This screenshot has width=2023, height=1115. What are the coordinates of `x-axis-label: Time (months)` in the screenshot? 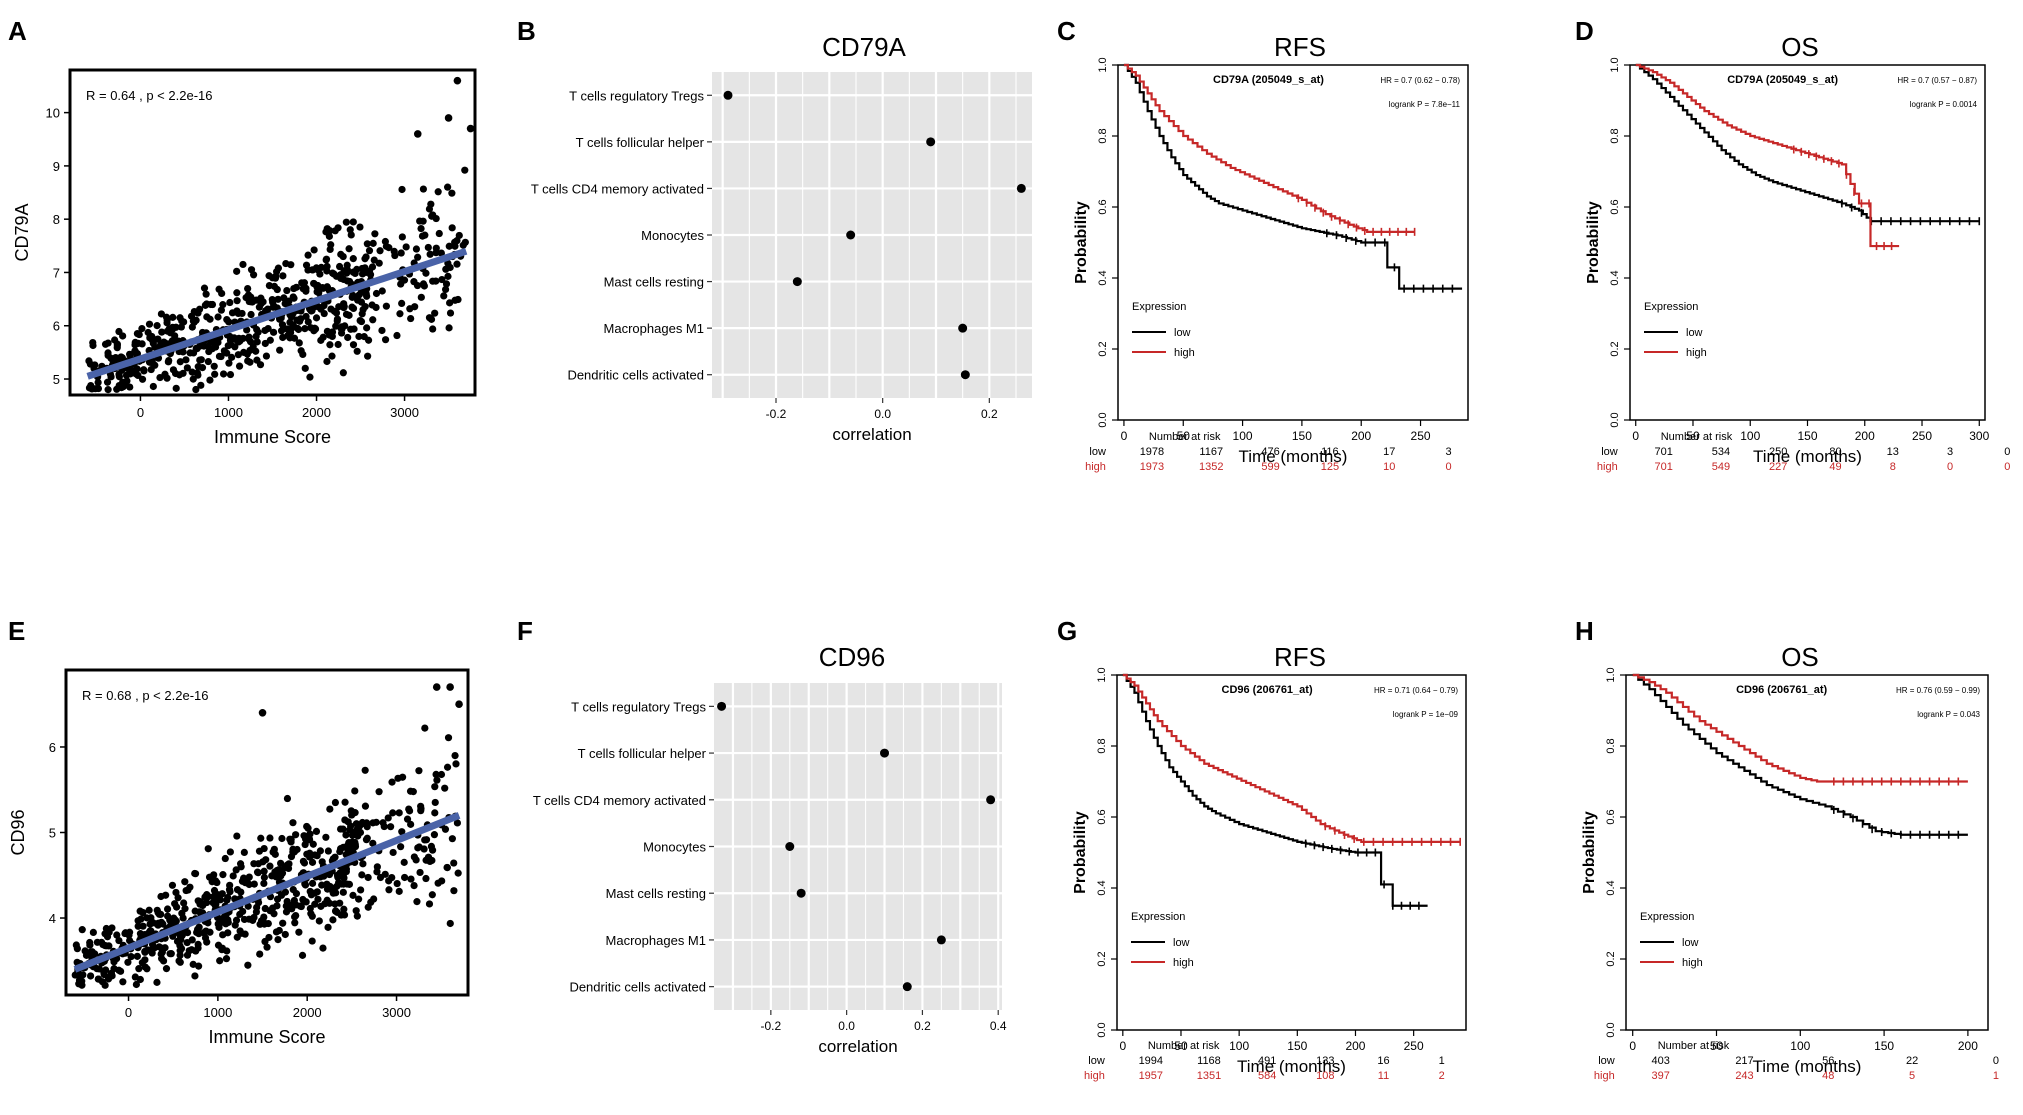 It's located at (1807, 1066).